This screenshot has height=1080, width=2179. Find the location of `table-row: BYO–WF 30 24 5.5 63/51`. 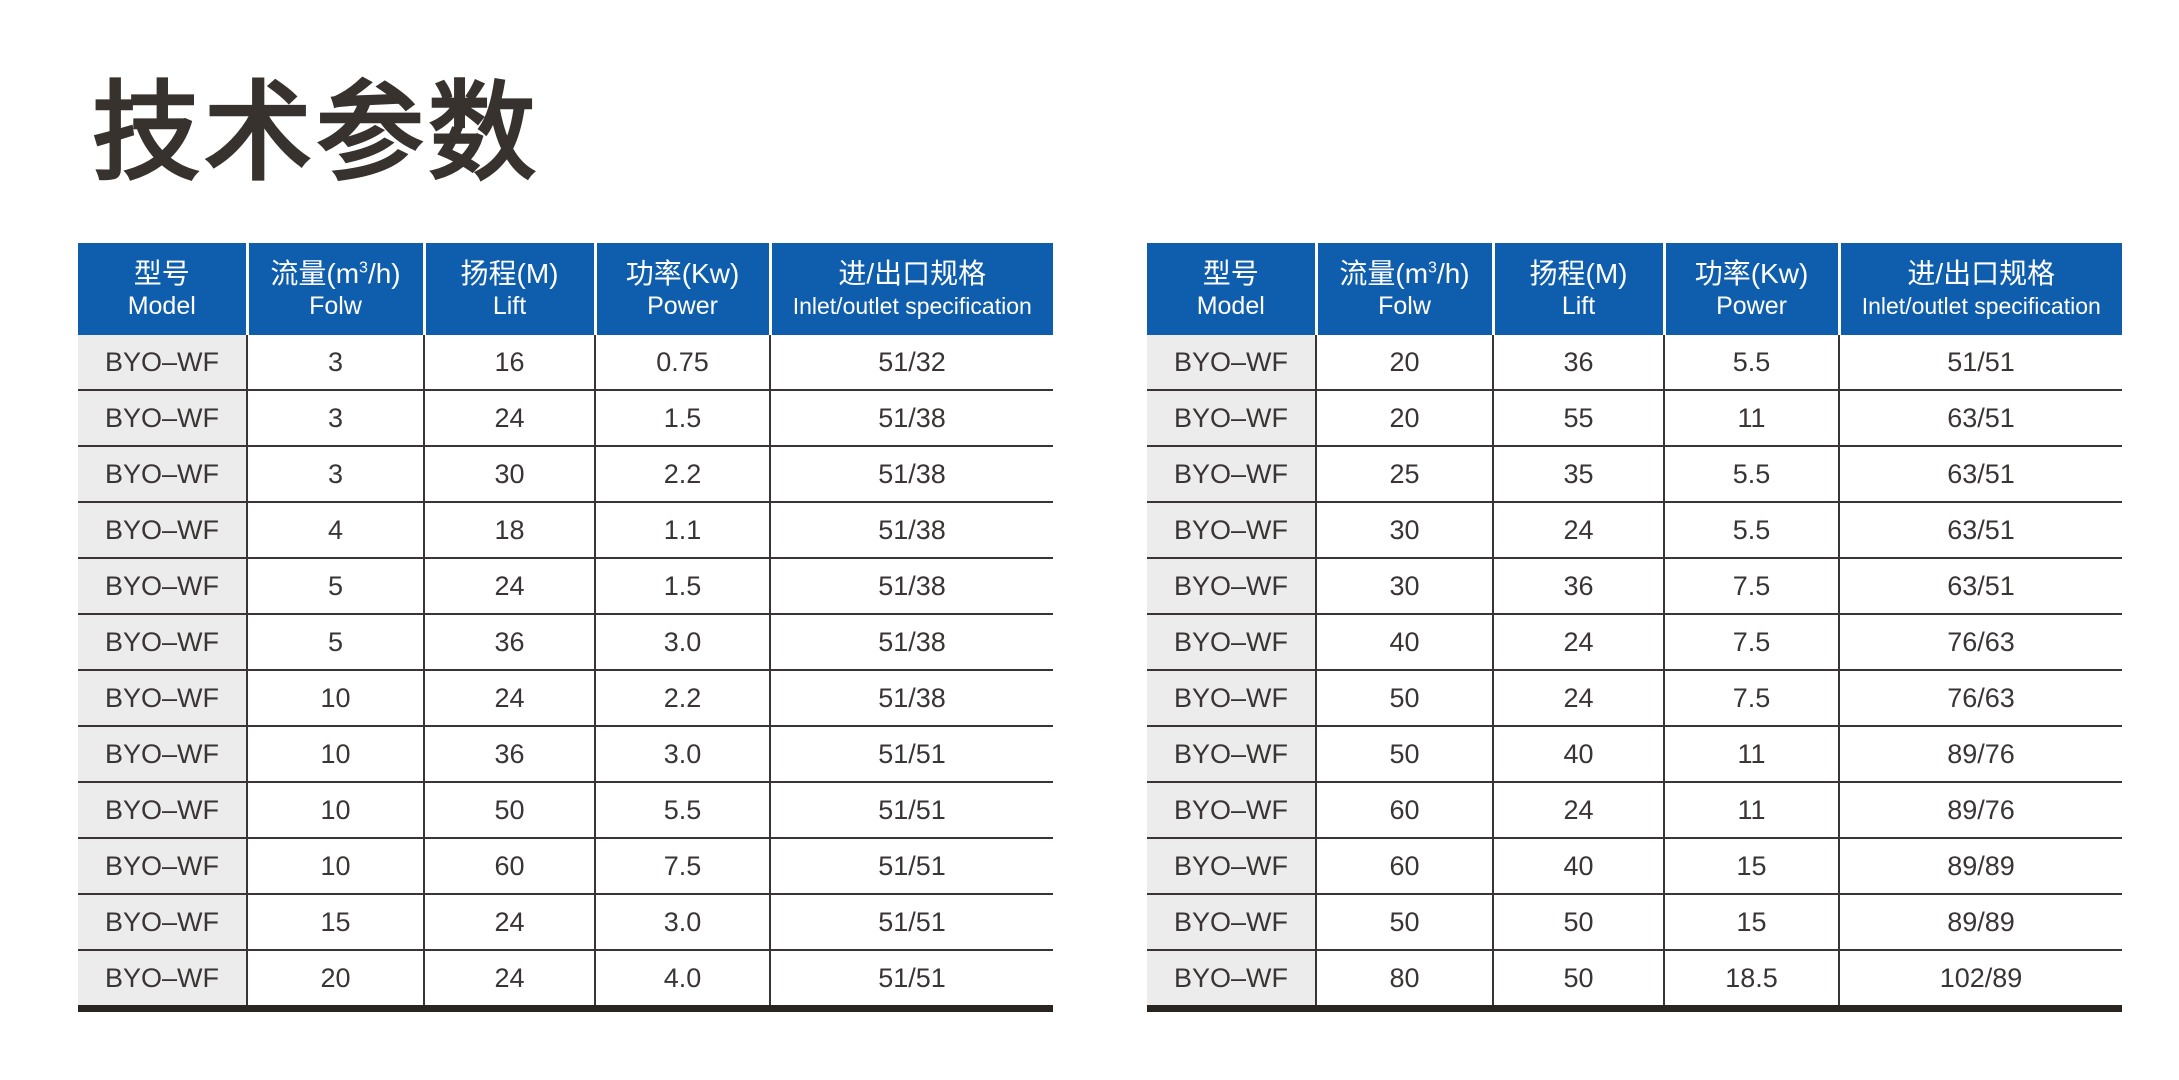

table-row: BYO–WF 30 24 5.5 63/51 is located at coordinates (1634, 529).